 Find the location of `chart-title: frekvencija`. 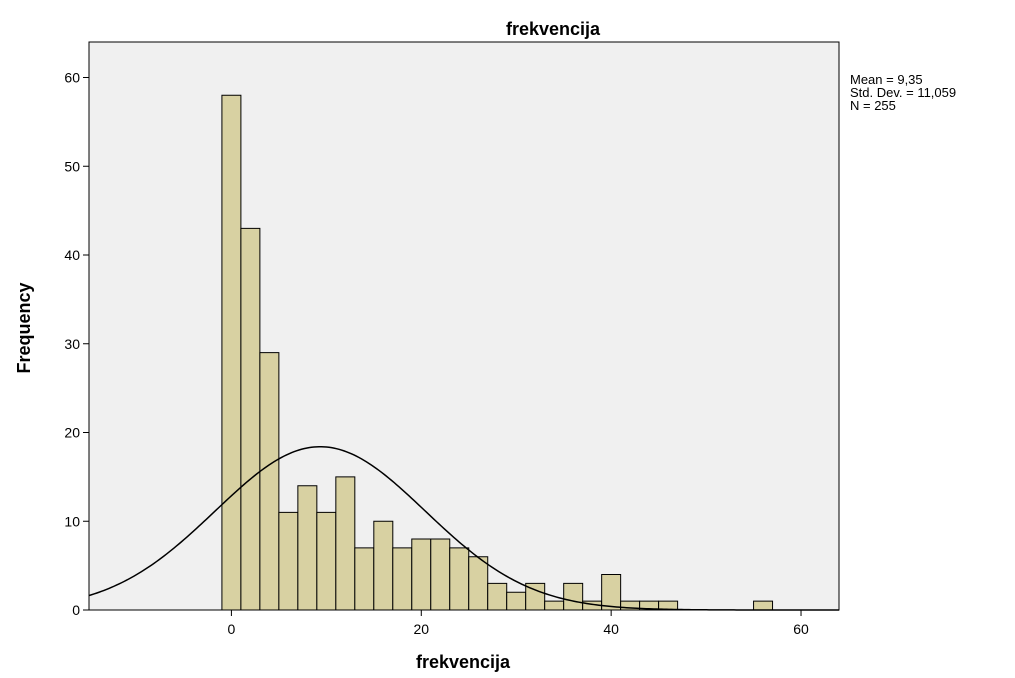

chart-title: frekvencija is located at coordinates (553, 29).